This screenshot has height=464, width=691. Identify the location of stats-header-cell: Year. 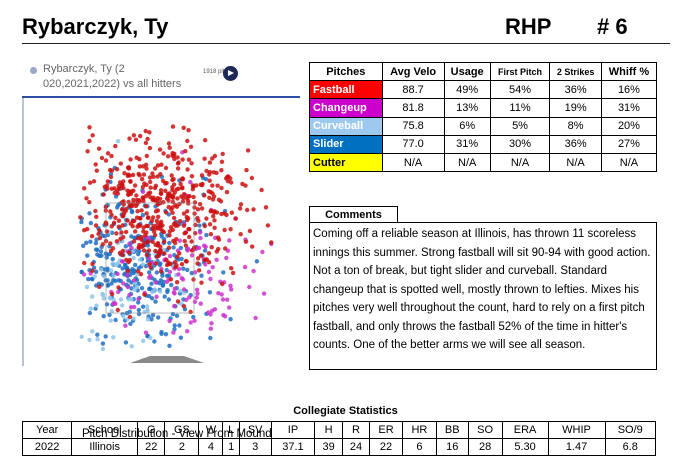
(47, 430).